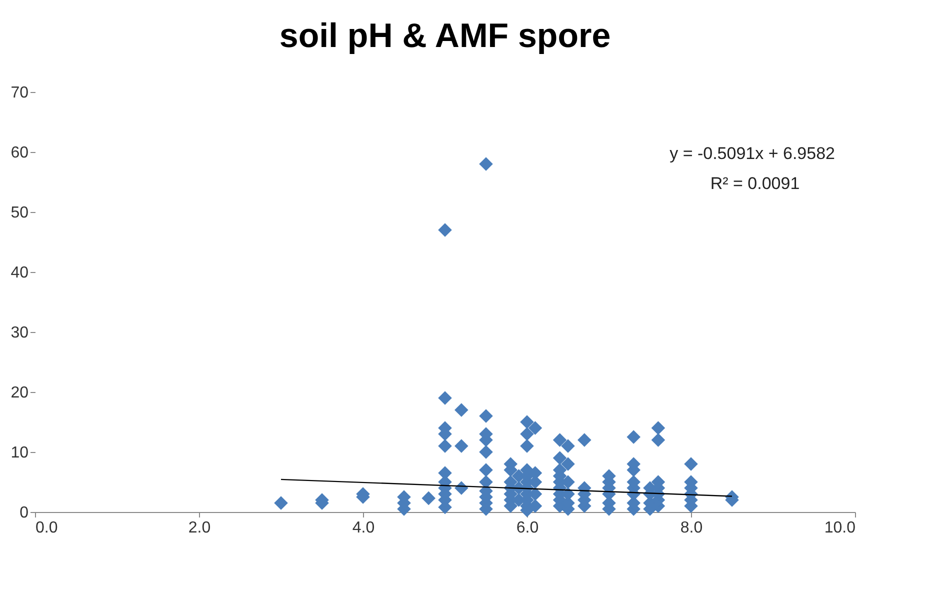 This screenshot has height=610, width=932. What do you see at coordinates (19, 333) in the screenshot?
I see `y-tick-label: 30` at bounding box center [19, 333].